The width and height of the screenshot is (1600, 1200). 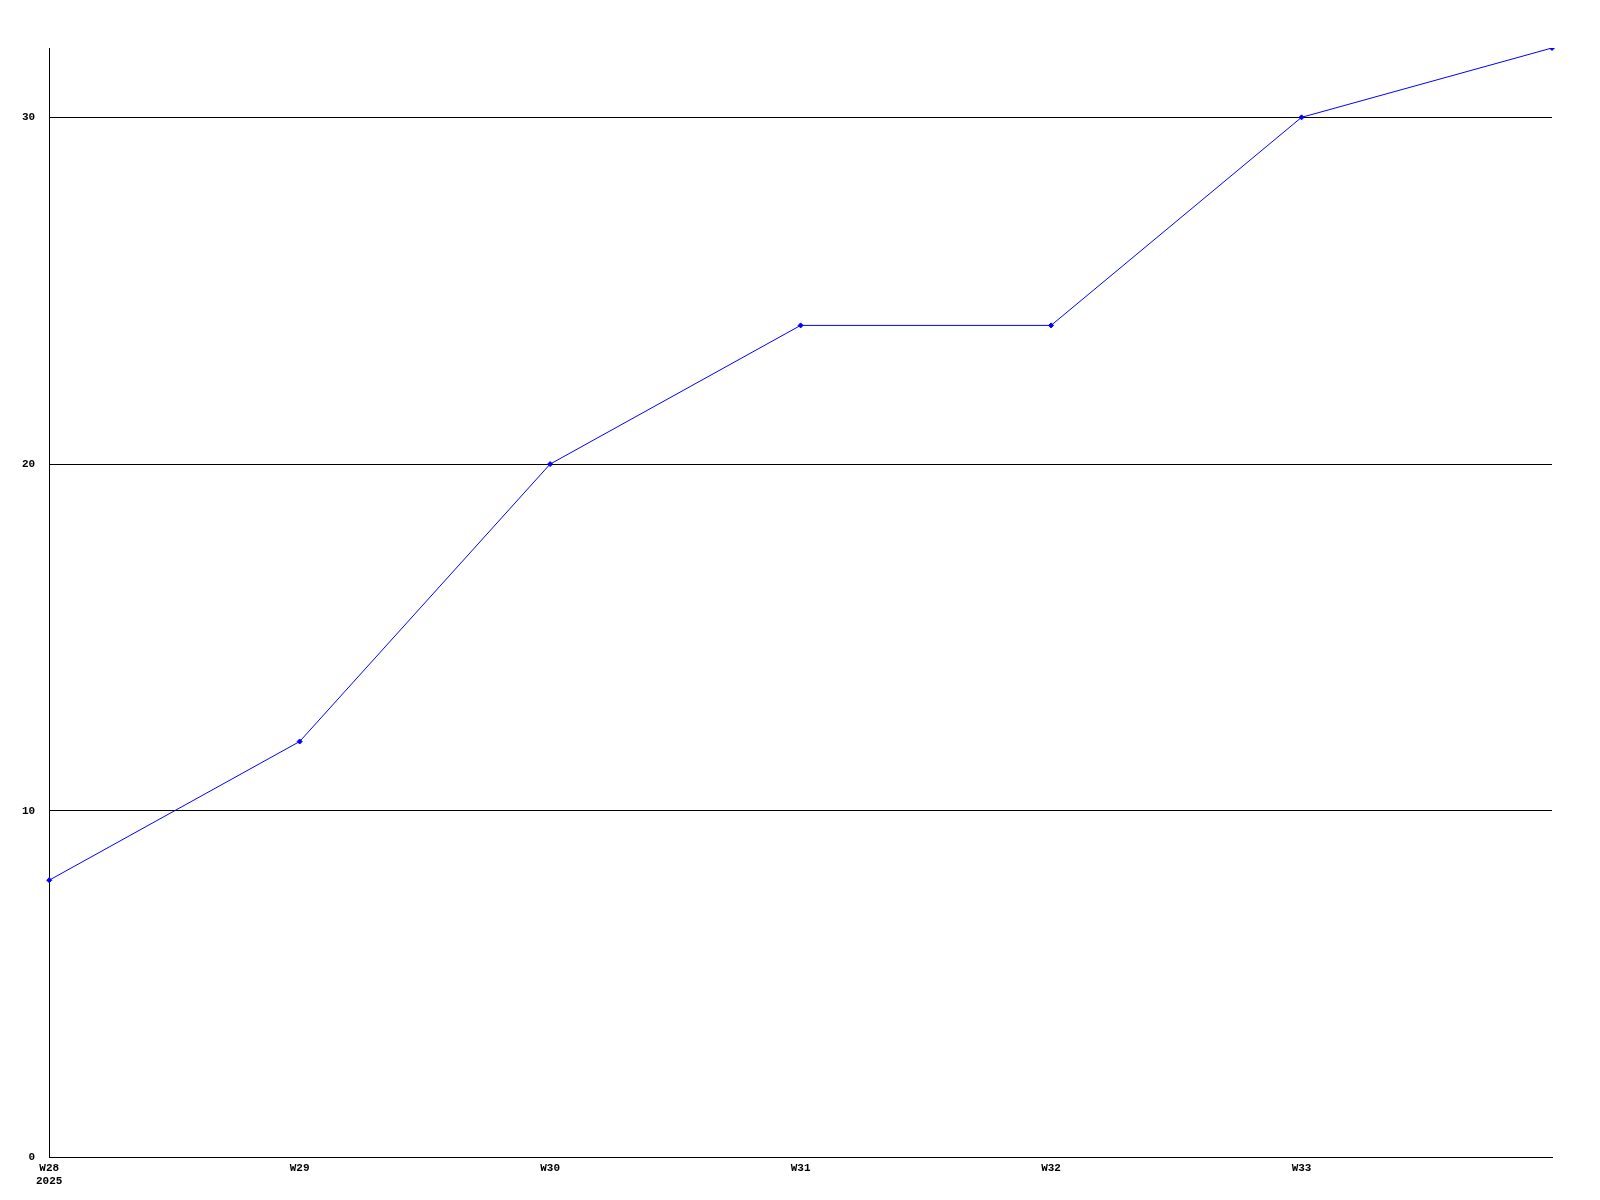 I want to click on x-tick-label: W32, so click(x=1051, y=1167).